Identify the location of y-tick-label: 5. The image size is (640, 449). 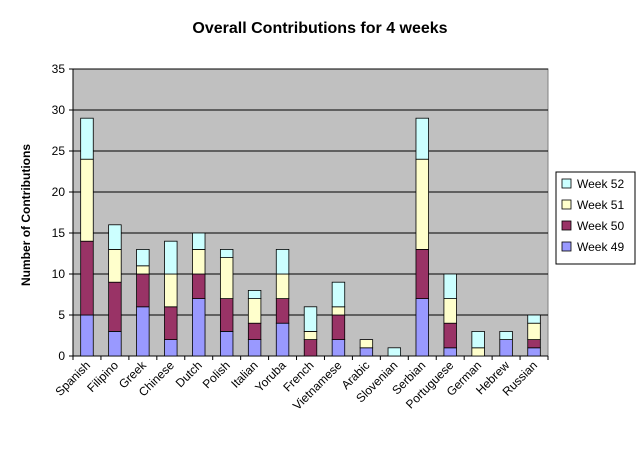
(61, 315).